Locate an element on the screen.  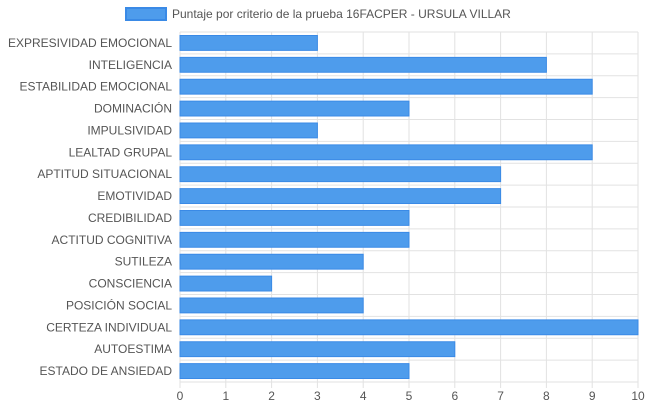
category-label: APTITUD SITUACIONAL is located at coordinates (104, 174).